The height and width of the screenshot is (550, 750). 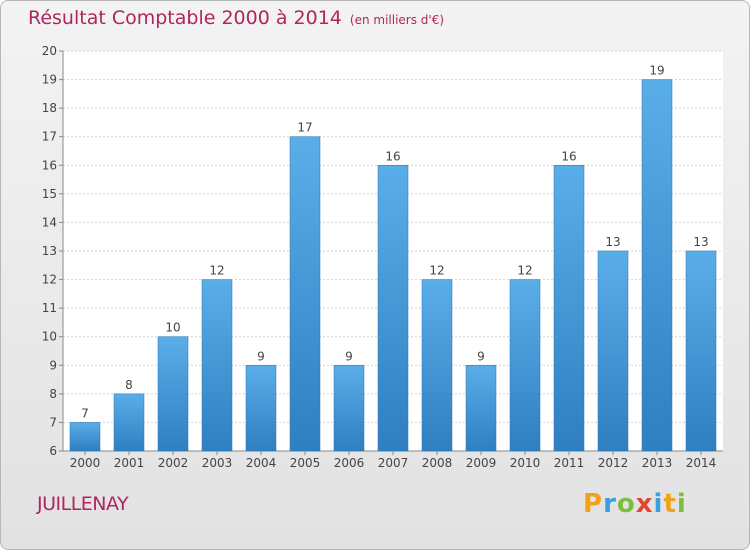 I want to click on y-tick-label: 19, so click(x=49, y=80).